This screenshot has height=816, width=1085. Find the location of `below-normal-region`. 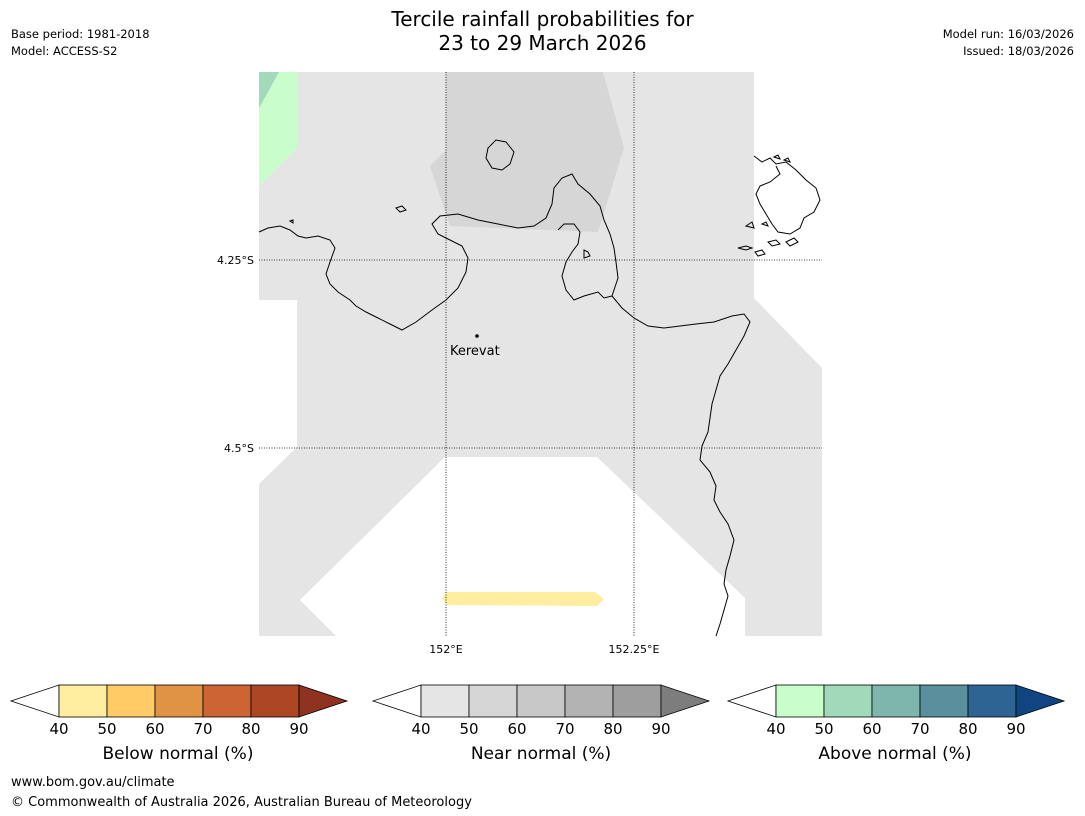

below-normal-region is located at coordinates (523, 599).